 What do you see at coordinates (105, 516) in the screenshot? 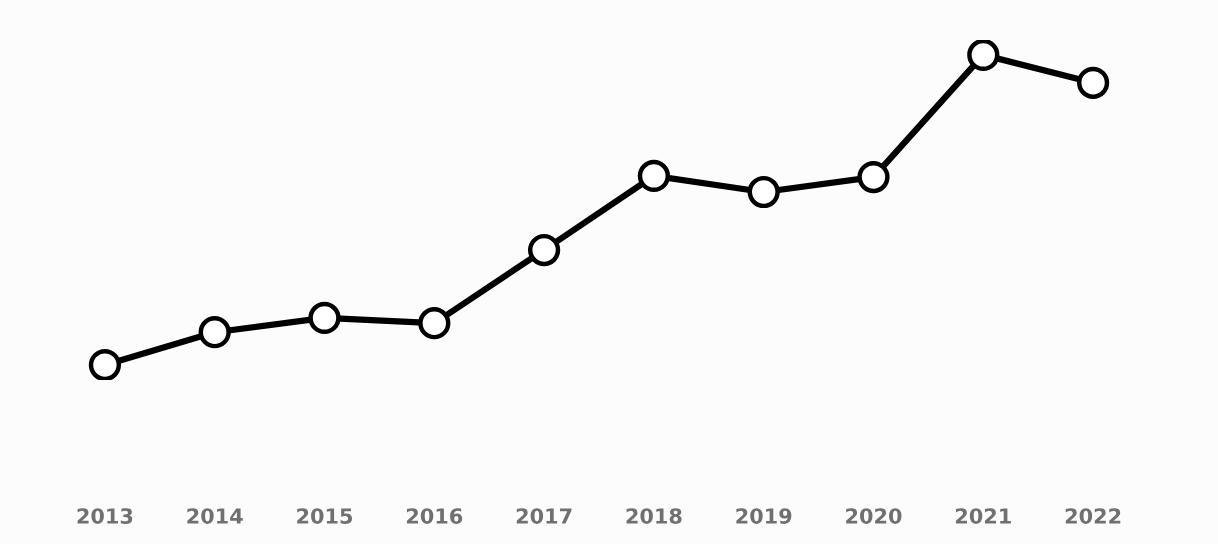
I see `x-tick-label: 2013` at bounding box center [105, 516].